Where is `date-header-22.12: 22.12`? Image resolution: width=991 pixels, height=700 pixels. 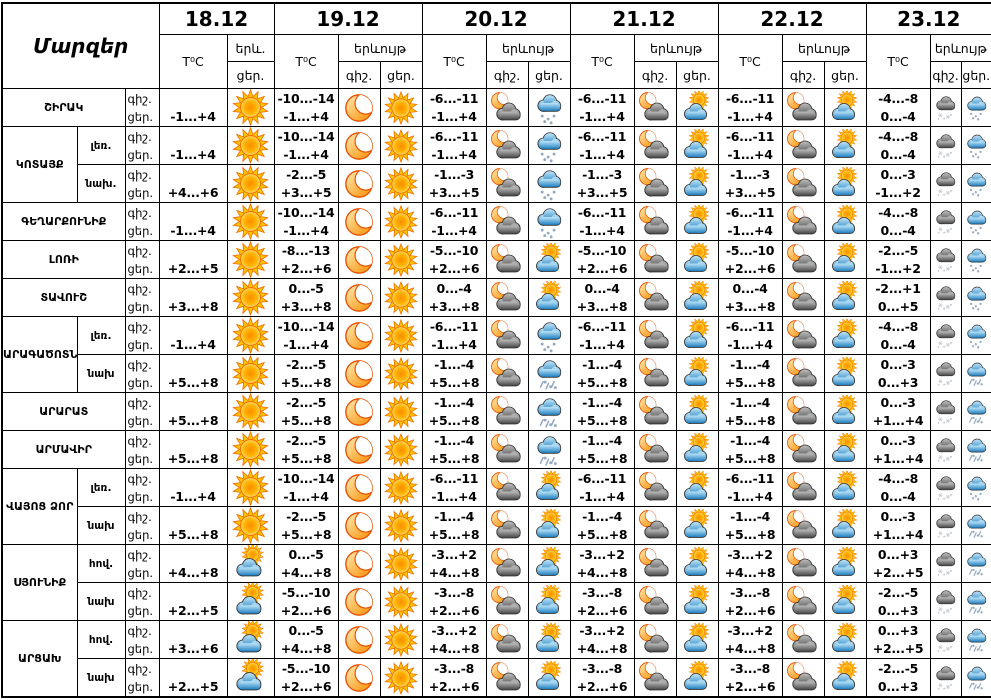
date-header-22.12: 22.12 is located at coordinates (792, 18).